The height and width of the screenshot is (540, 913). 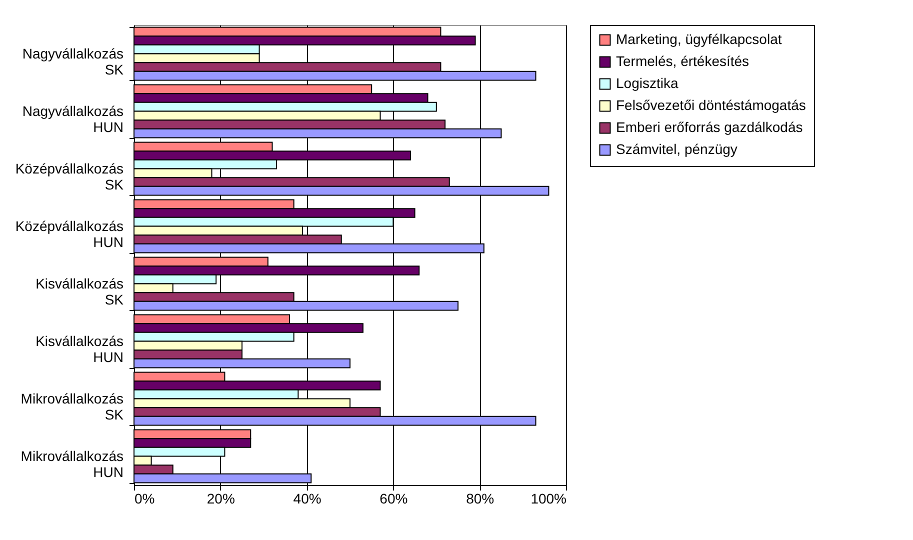 What do you see at coordinates (144, 498) in the screenshot?
I see `x-tick-label: 0%` at bounding box center [144, 498].